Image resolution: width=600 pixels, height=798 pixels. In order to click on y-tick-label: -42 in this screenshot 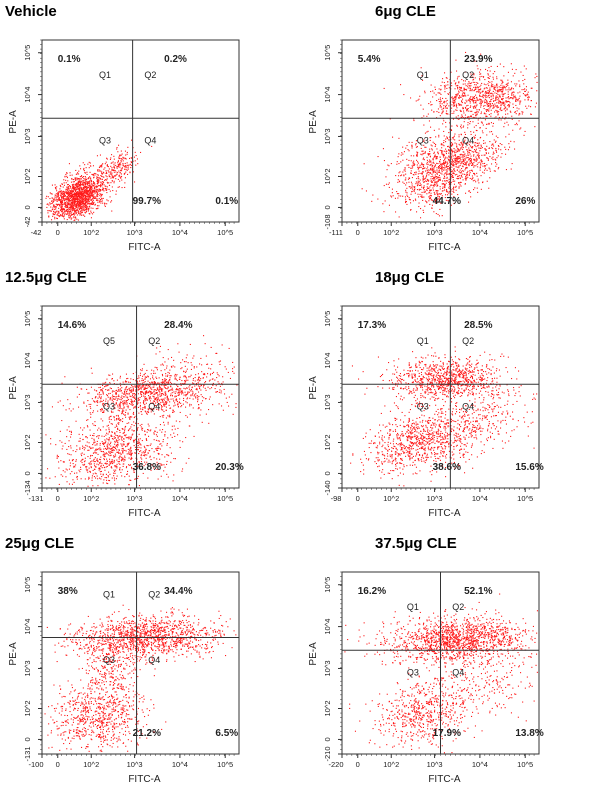, I will do `click(27, 222)`.